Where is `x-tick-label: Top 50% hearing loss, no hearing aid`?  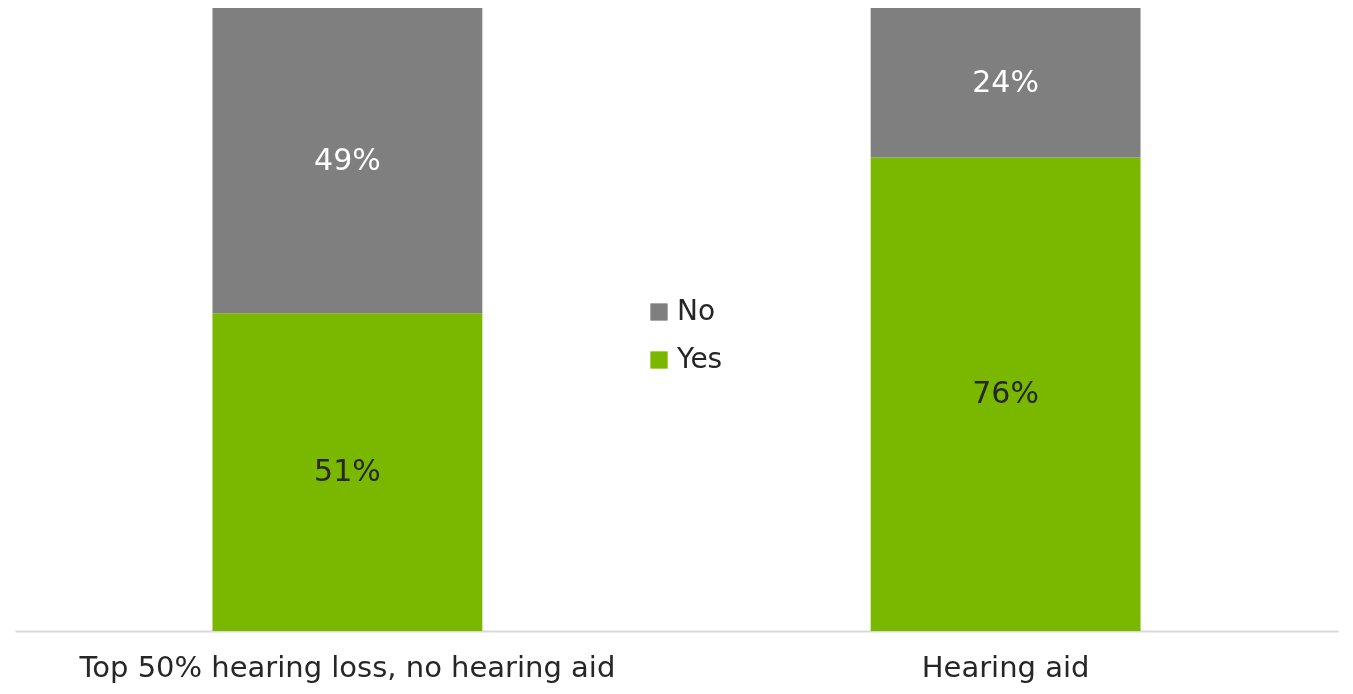
x-tick-label: Top 50% hearing loss, no hearing aid is located at coordinates (347, 666).